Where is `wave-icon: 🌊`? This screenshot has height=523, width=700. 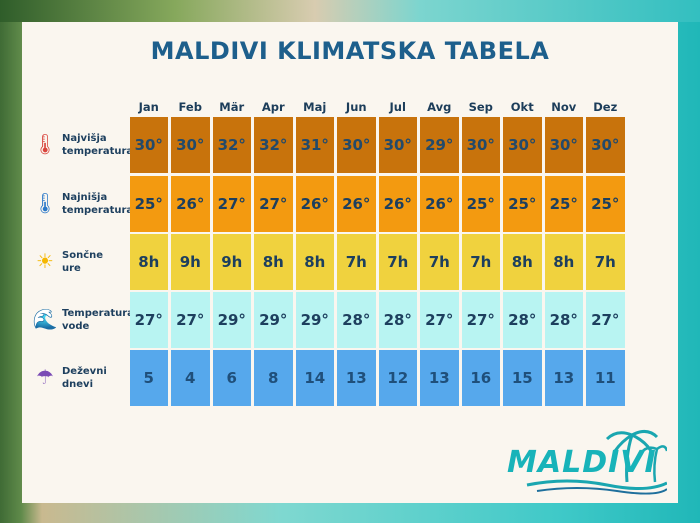 wave-icon: 🌊 is located at coordinates (45, 319).